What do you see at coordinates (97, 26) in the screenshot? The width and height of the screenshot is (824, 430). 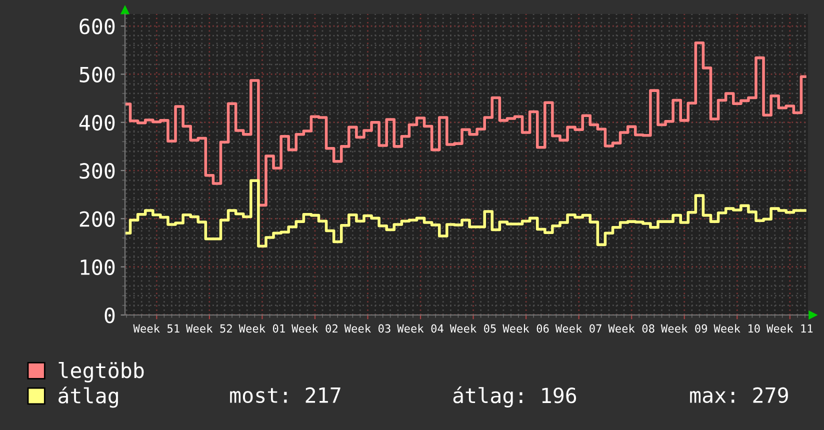 I see `y-tick-label: 600` at bounding box center [97, 26].